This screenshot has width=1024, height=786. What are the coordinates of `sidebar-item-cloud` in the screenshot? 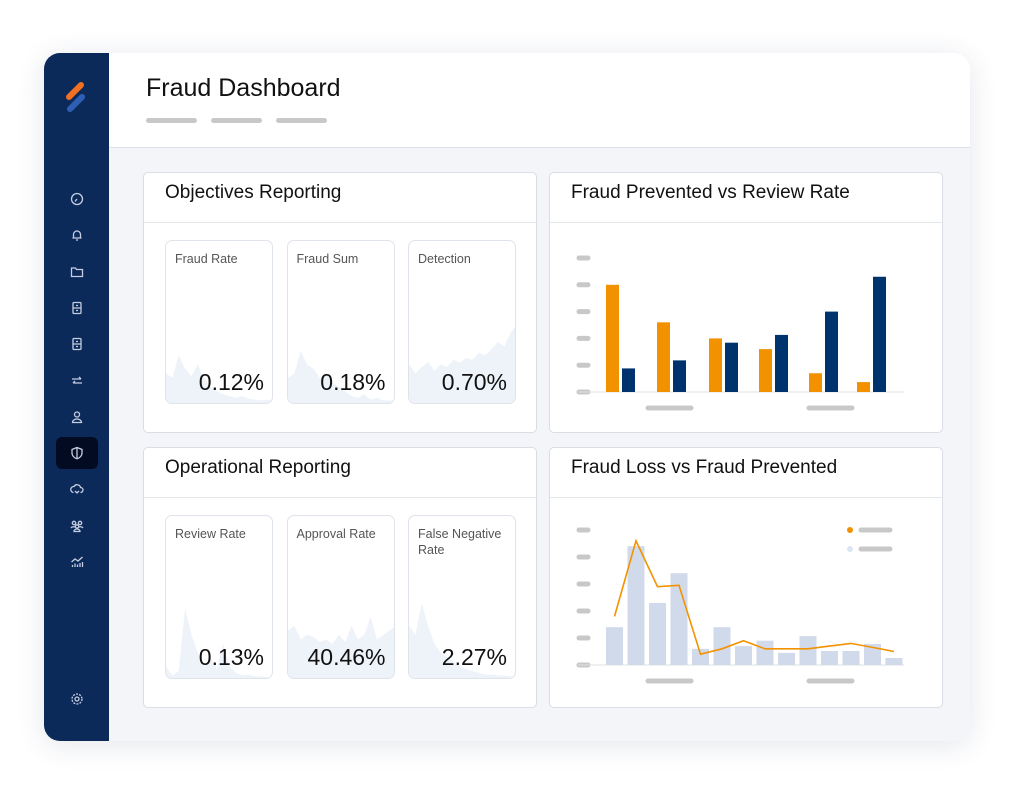 It's located at (77, 489).